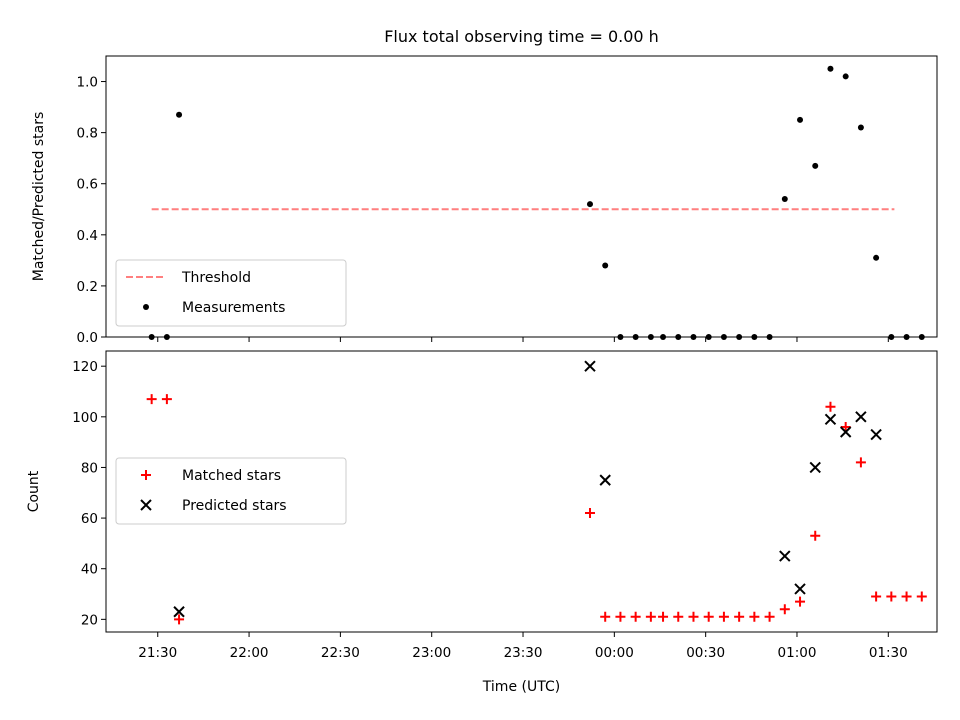  I want to click on legend-label: Matched stars, so click(231, 476).